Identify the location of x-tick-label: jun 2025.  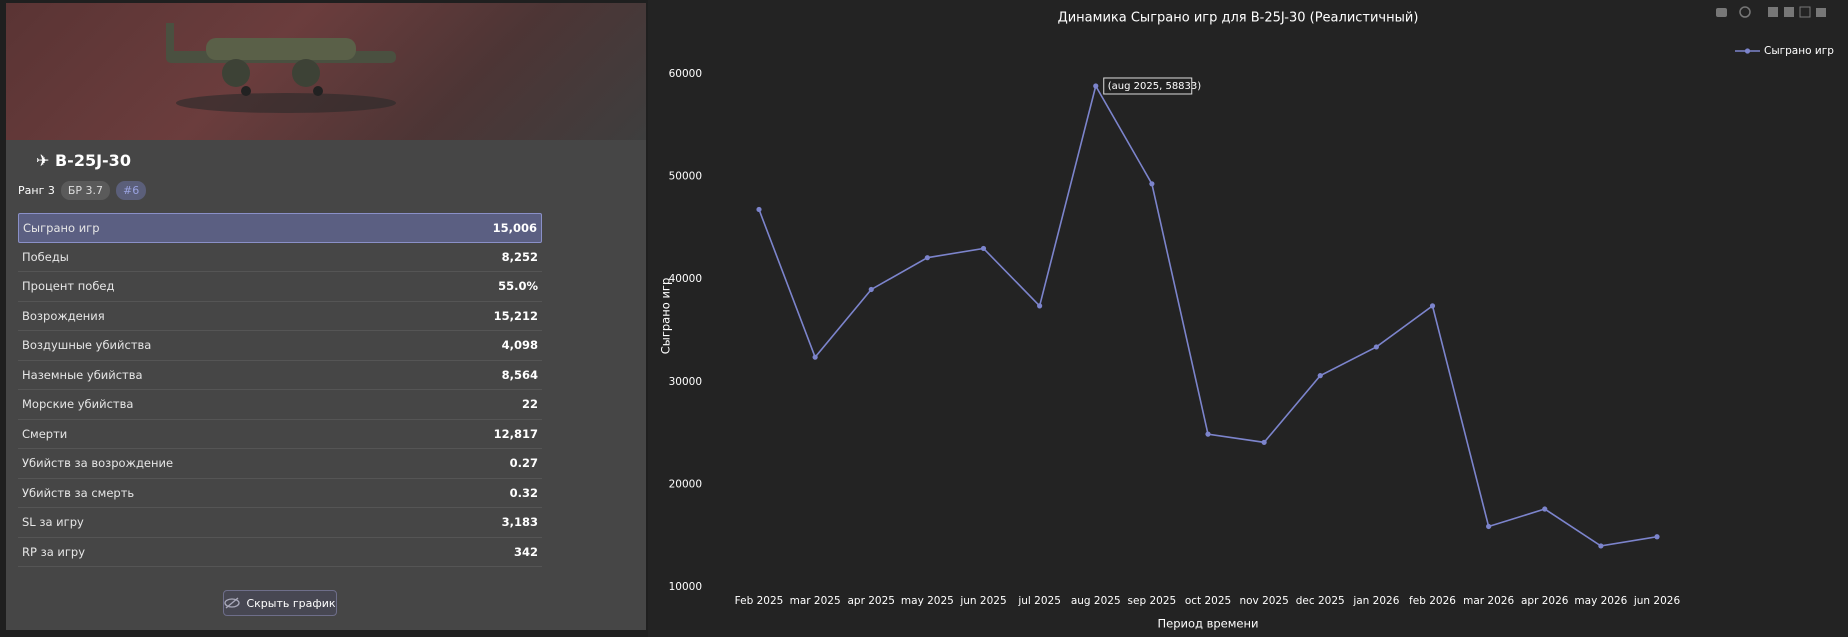
(982, 601).